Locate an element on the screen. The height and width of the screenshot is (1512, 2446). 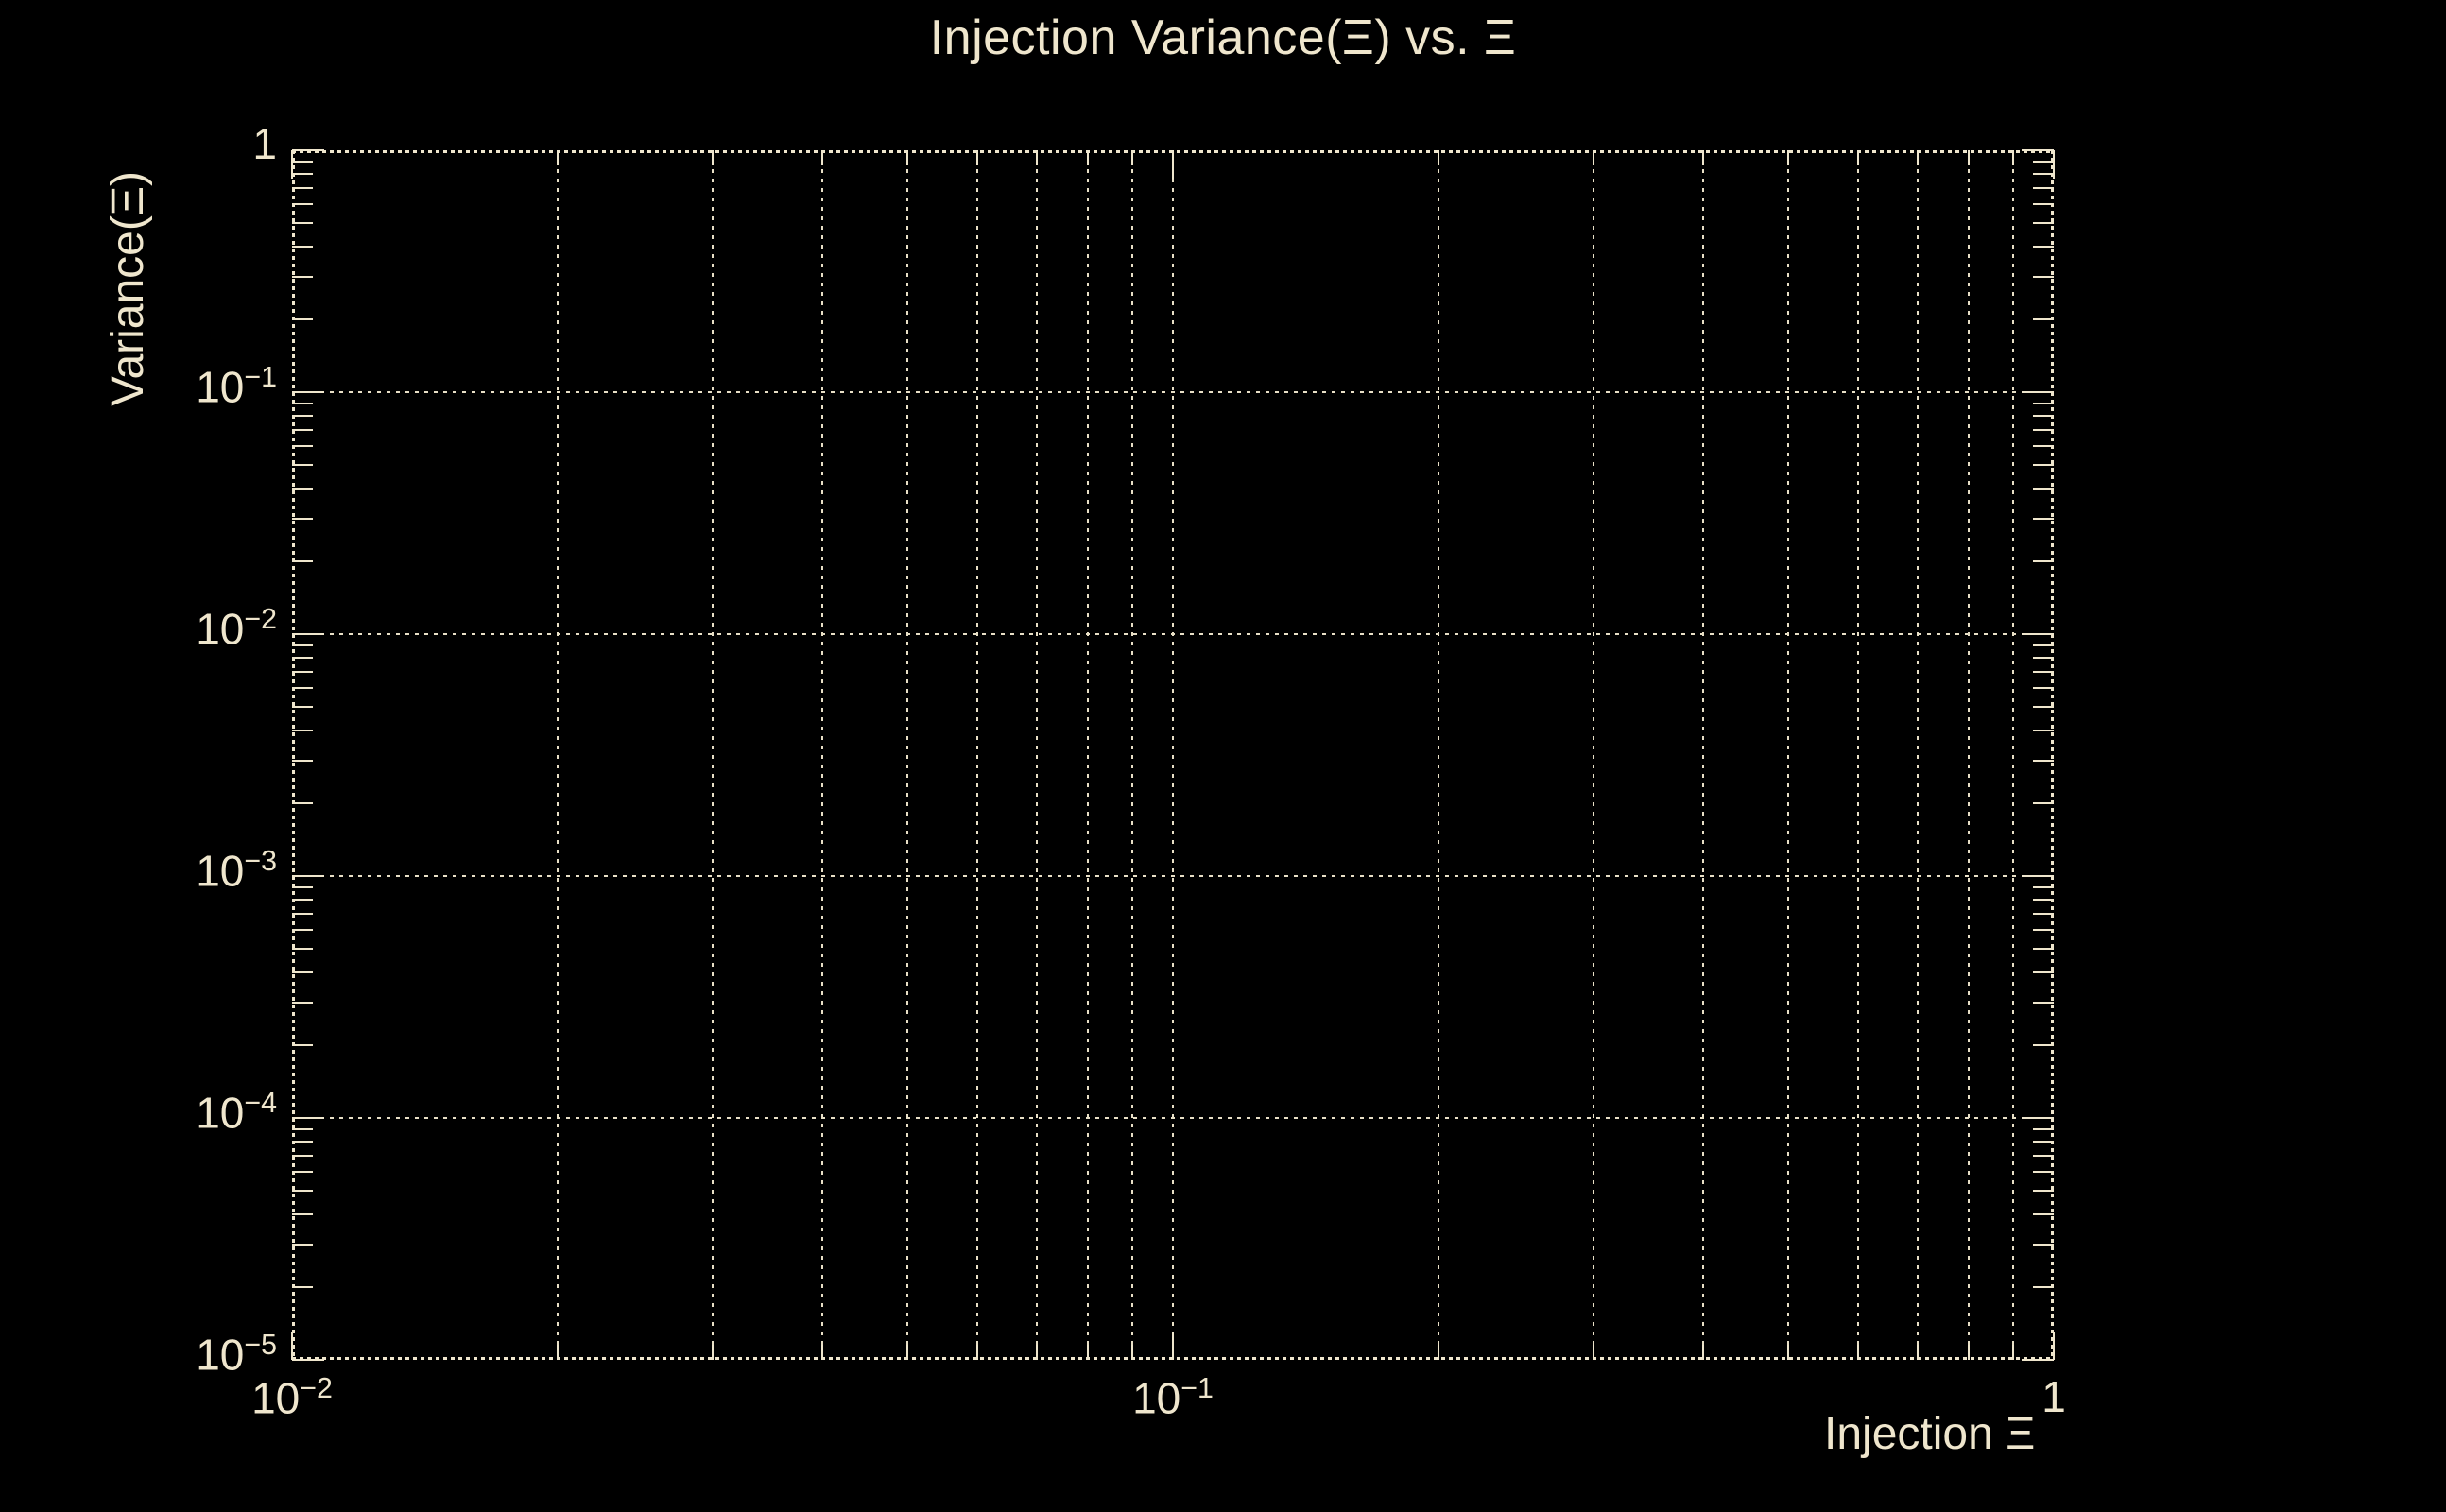
y-tick-label: 10−2 is located at coordinates (237, 627).